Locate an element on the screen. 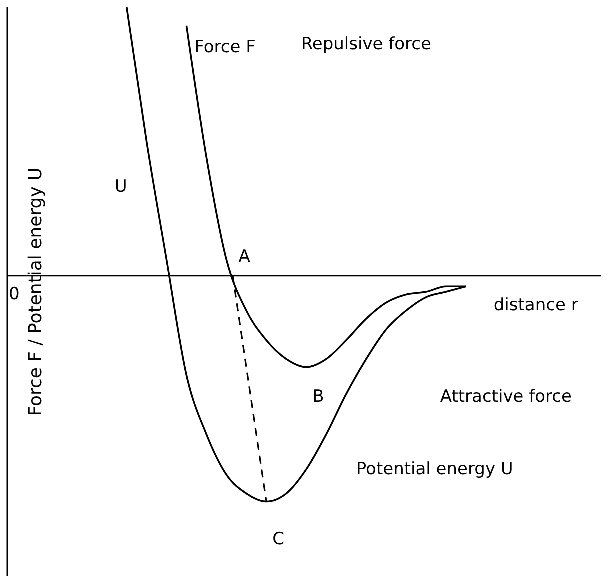  annotation: U is located at coordinates (121, 187).